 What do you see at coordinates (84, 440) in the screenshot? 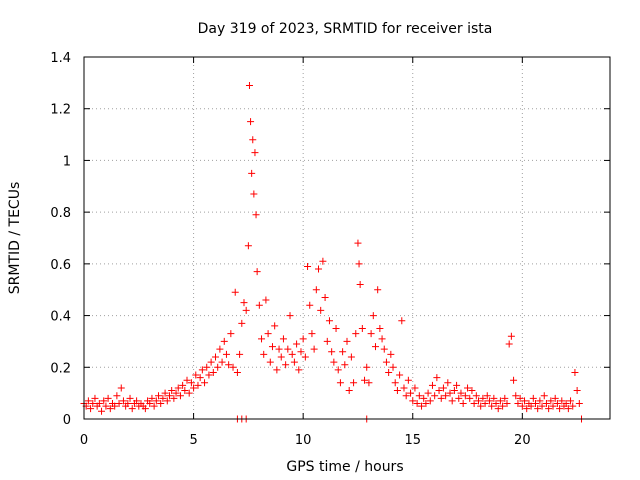
I see `x-tick-label: 0` at bounding box center [84, 440].